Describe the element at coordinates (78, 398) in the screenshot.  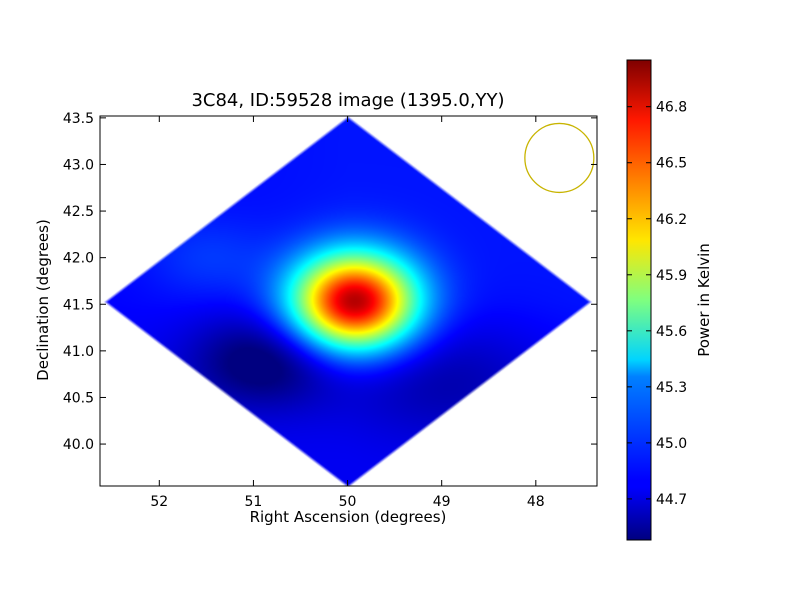
I see `y-tick-label: 40.5` at that location.